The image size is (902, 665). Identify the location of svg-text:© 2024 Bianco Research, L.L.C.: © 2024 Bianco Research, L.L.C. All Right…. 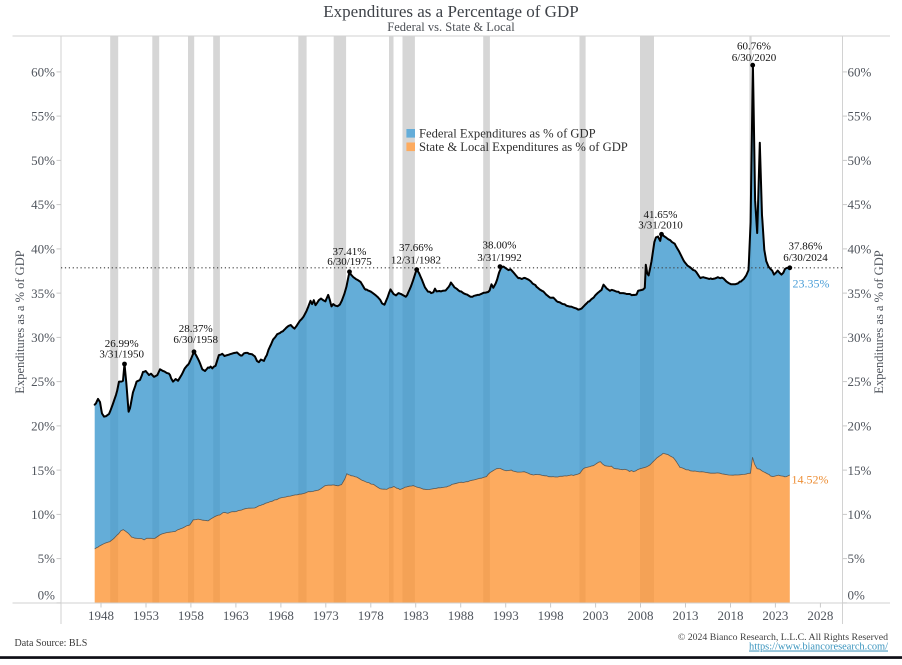
(783, 637).